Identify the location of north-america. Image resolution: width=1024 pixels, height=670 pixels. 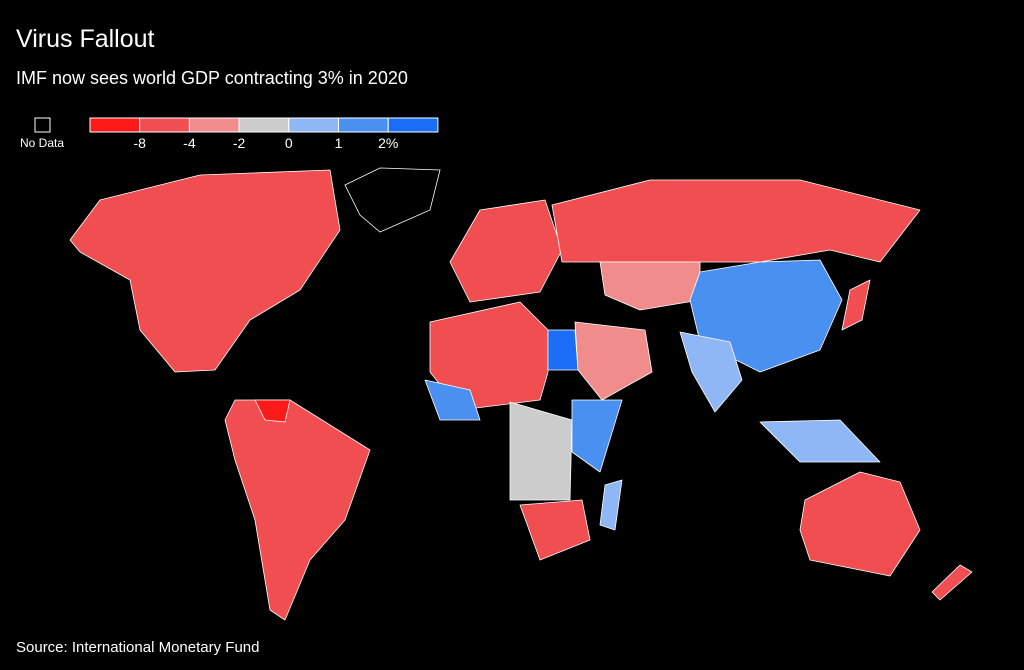
(205, 271).